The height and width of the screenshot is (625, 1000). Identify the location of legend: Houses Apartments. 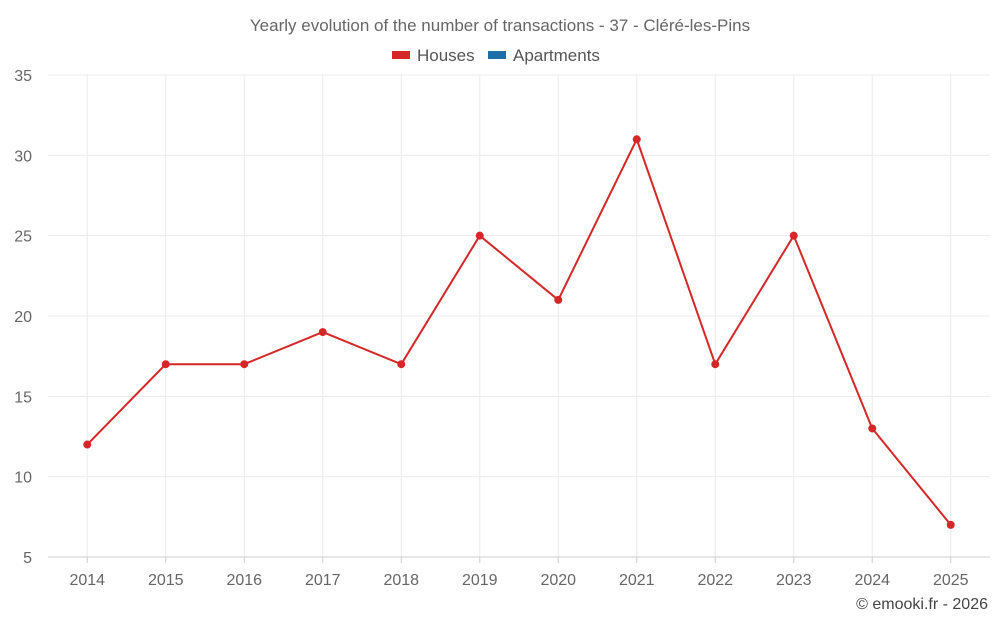
(496, 55).